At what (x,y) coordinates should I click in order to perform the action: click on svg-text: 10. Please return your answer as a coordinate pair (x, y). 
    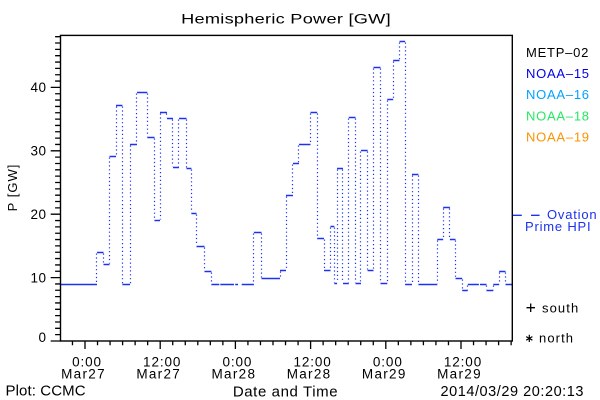
    Looking at the image, I should click on (38, 277).